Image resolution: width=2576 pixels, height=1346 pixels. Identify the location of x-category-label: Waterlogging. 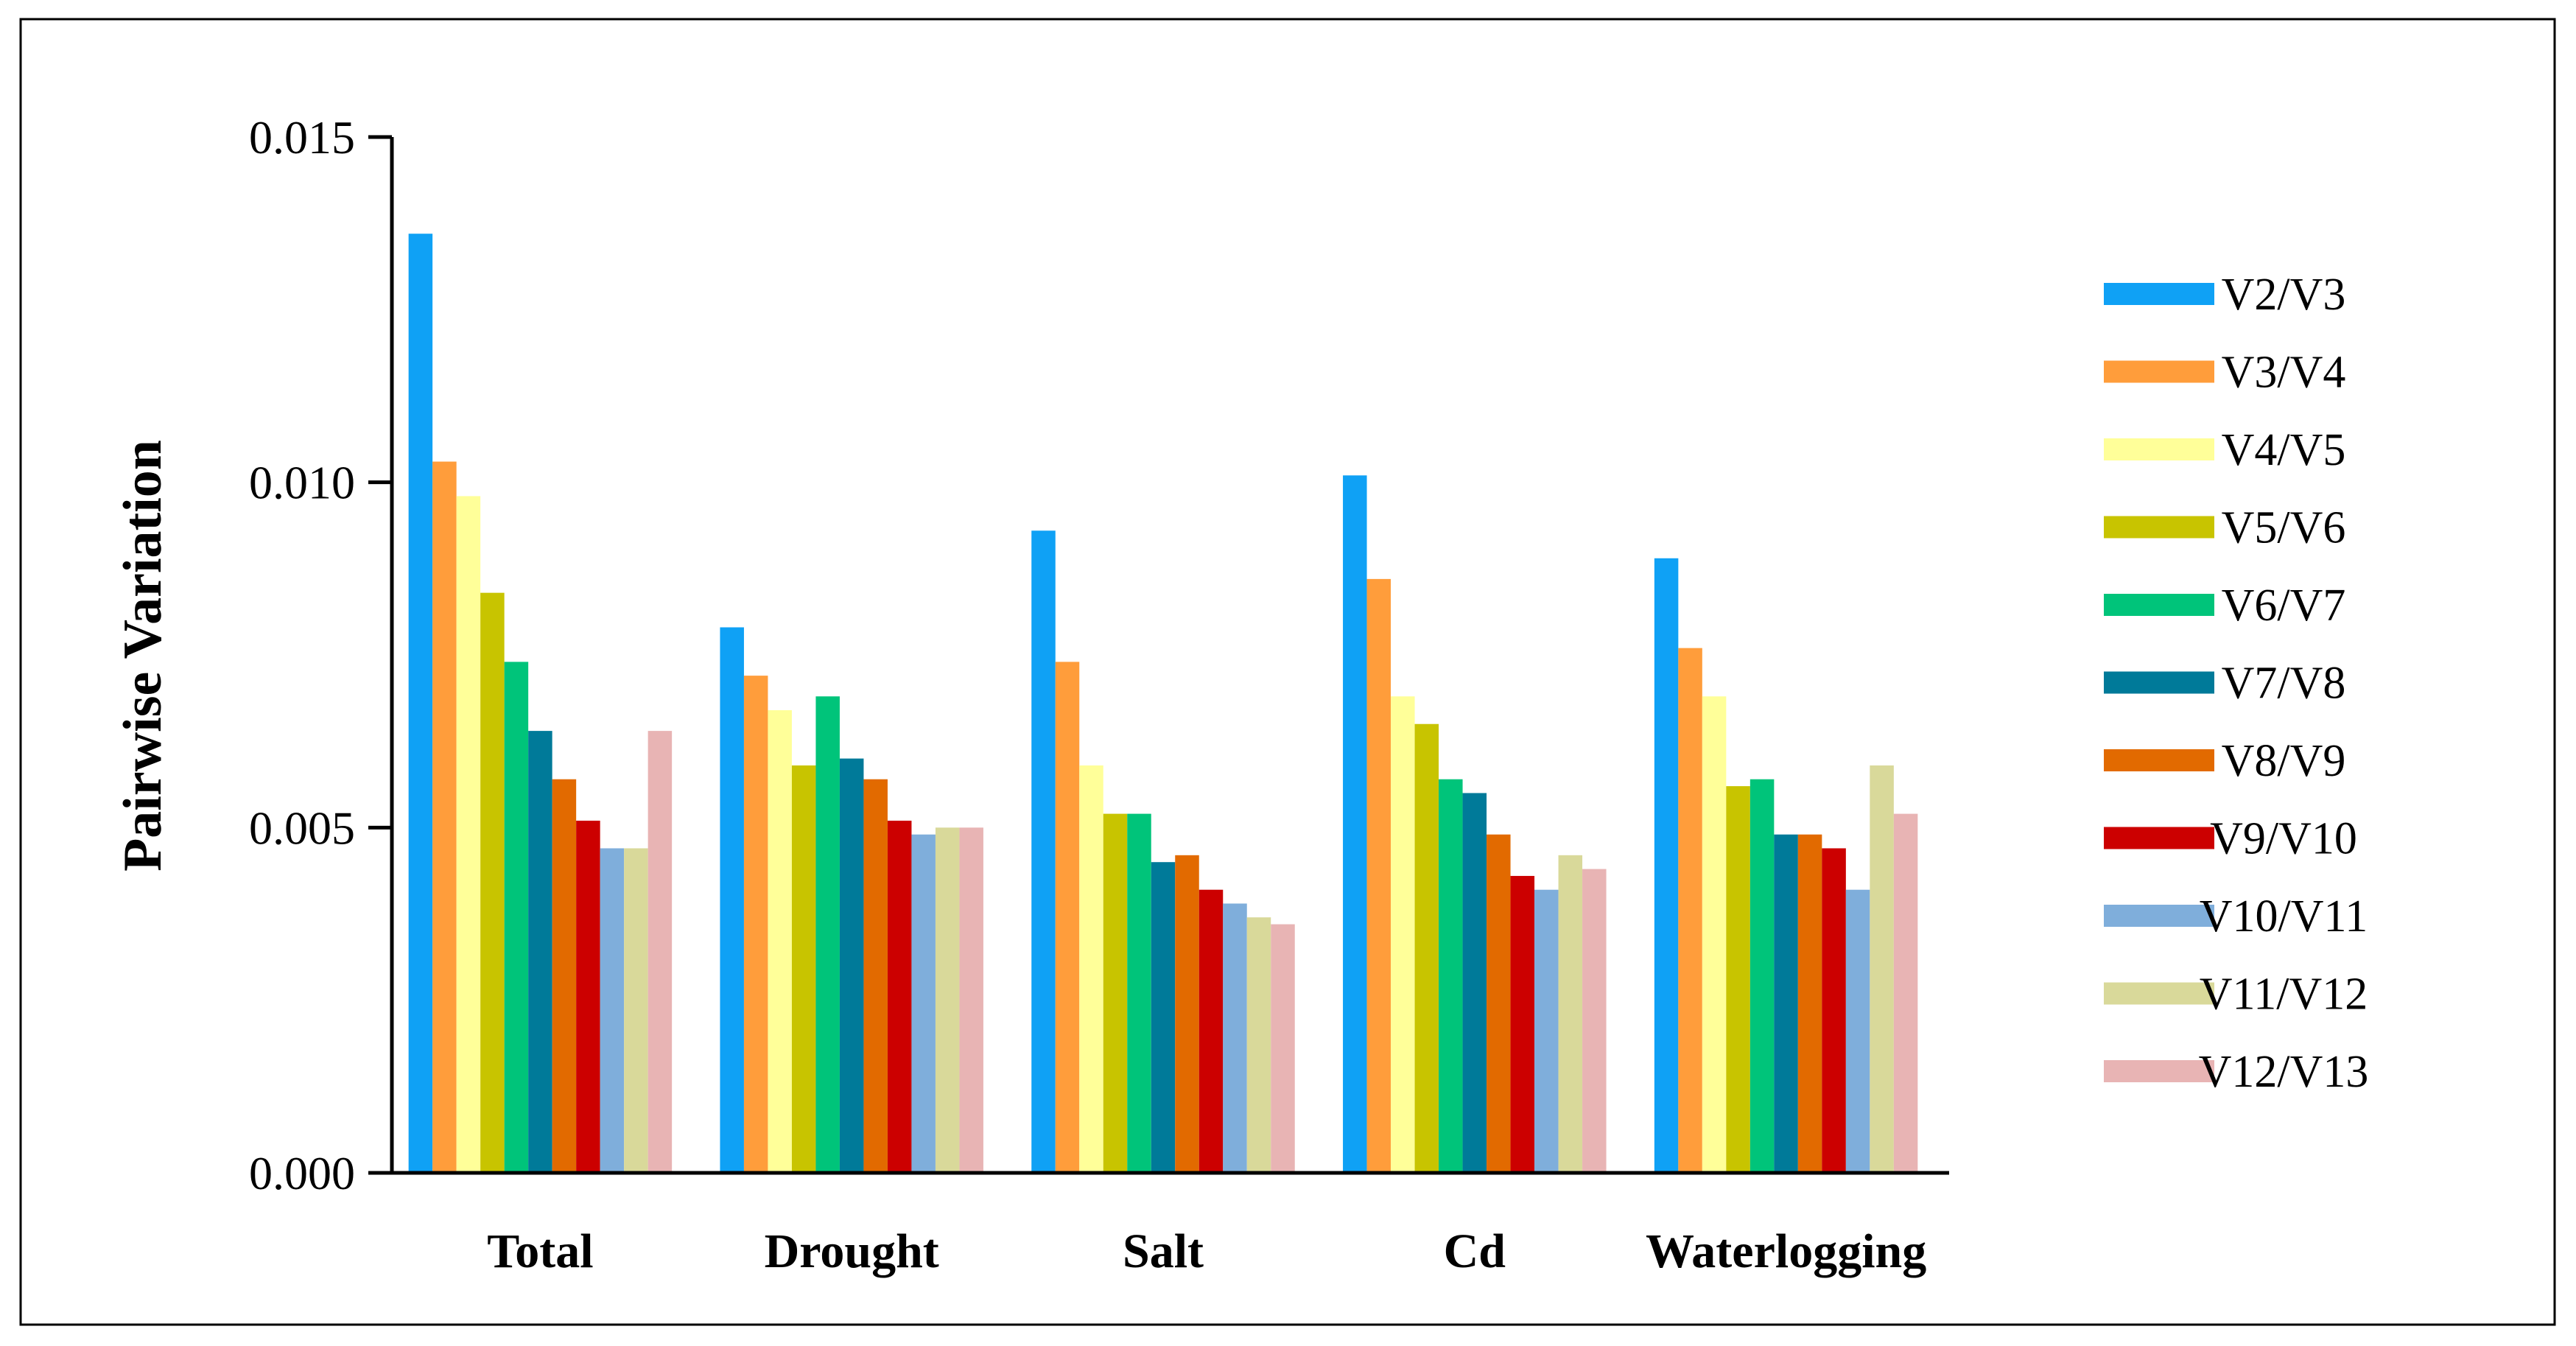
(1786, 1251).